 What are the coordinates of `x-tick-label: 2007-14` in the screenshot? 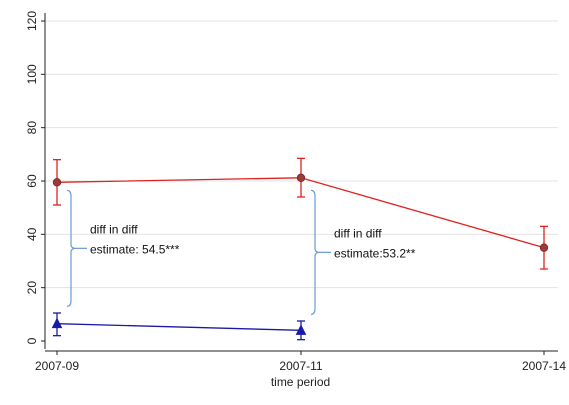 It's located at (544, 366).